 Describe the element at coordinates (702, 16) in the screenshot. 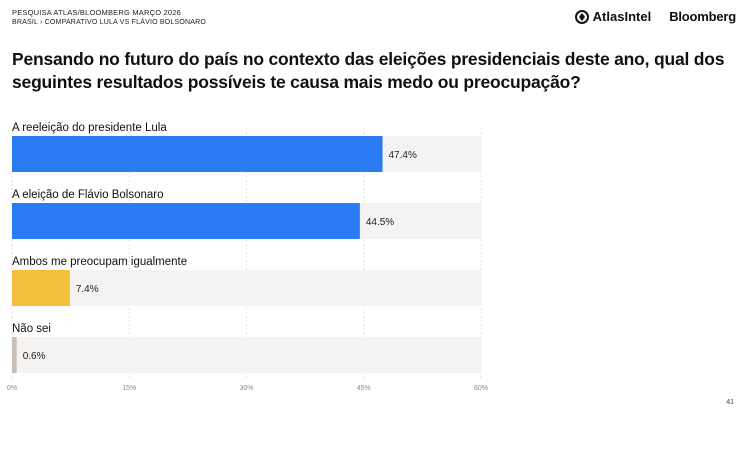

I see `bloomberg-logo: Bloomberg` at that location.